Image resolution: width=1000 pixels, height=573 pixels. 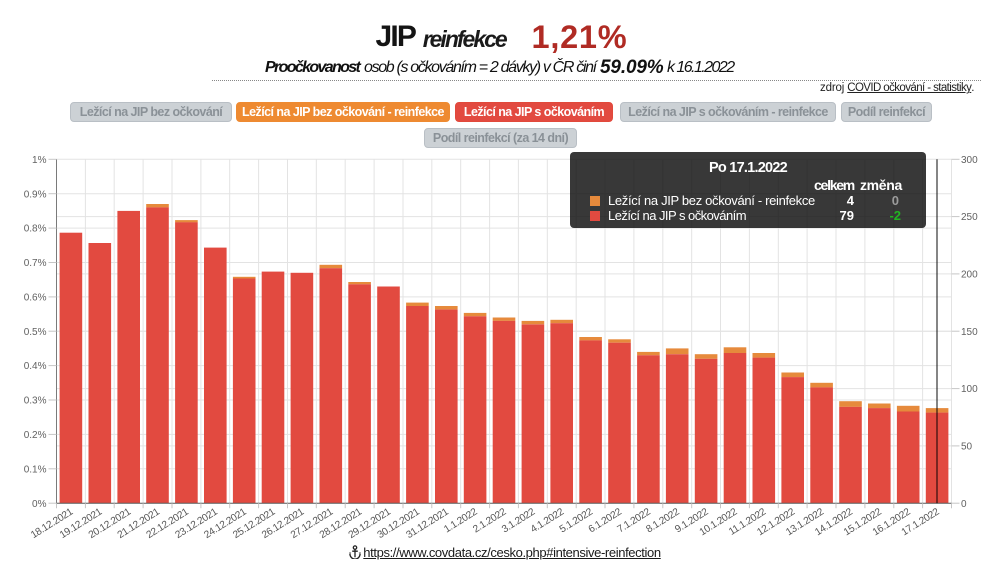 What do you see at coordinates (969, 217) in the screenshot?
I see `svg-text: 250` at bounding box center [969, 217].